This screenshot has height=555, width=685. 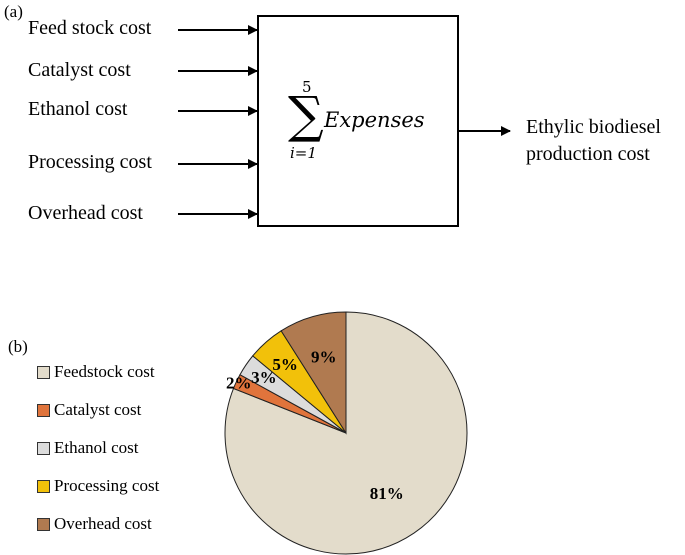 What do you see at coordinates (96, 447) in the screenshot?
I see `legend-label-ethanol: Ethanol cost` at bounding box center [96, 447].